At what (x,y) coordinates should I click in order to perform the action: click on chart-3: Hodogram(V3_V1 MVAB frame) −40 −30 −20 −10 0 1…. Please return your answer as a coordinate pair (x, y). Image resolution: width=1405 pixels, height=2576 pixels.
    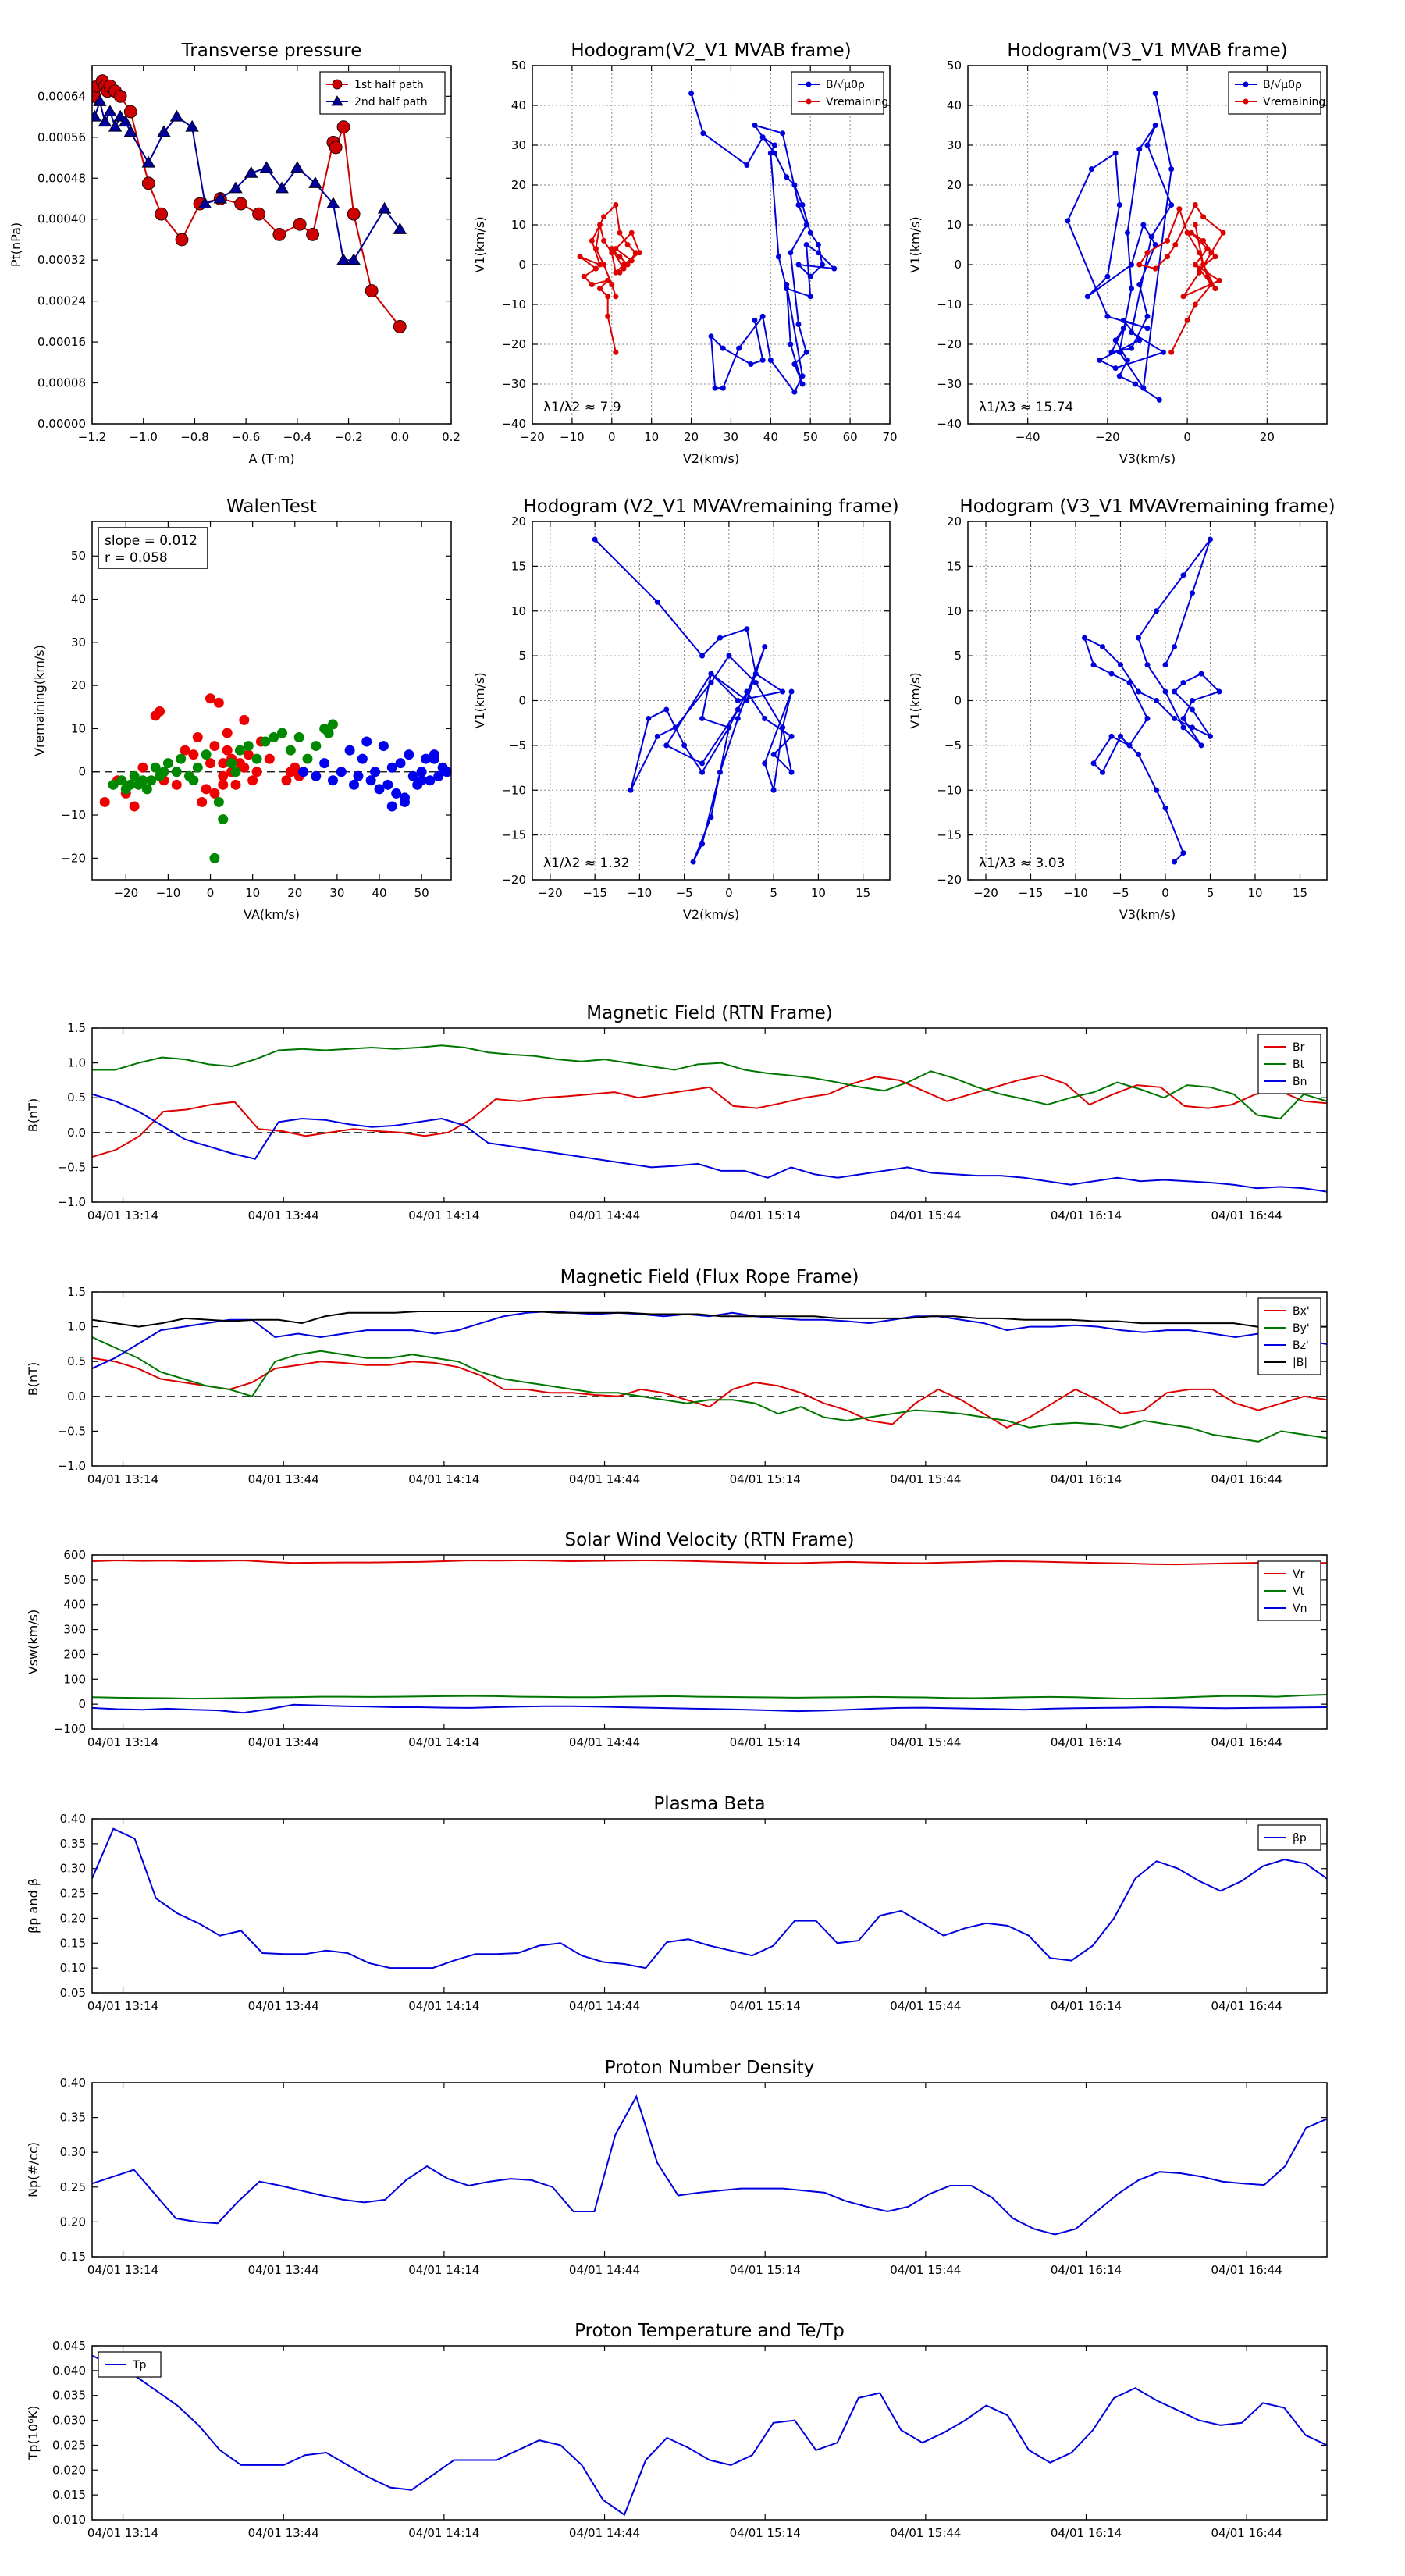
    Looking at the image, I should click on (1118, 253).